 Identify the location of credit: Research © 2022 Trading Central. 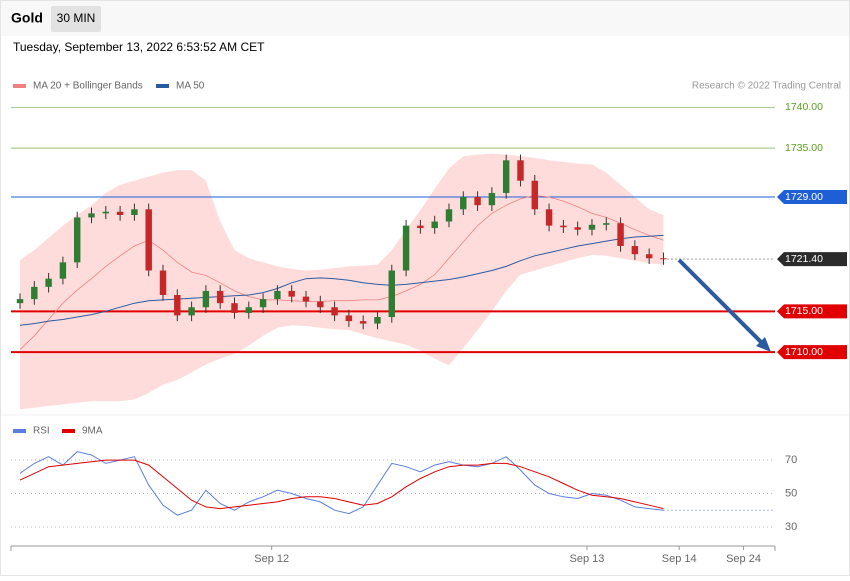
(766, 86).